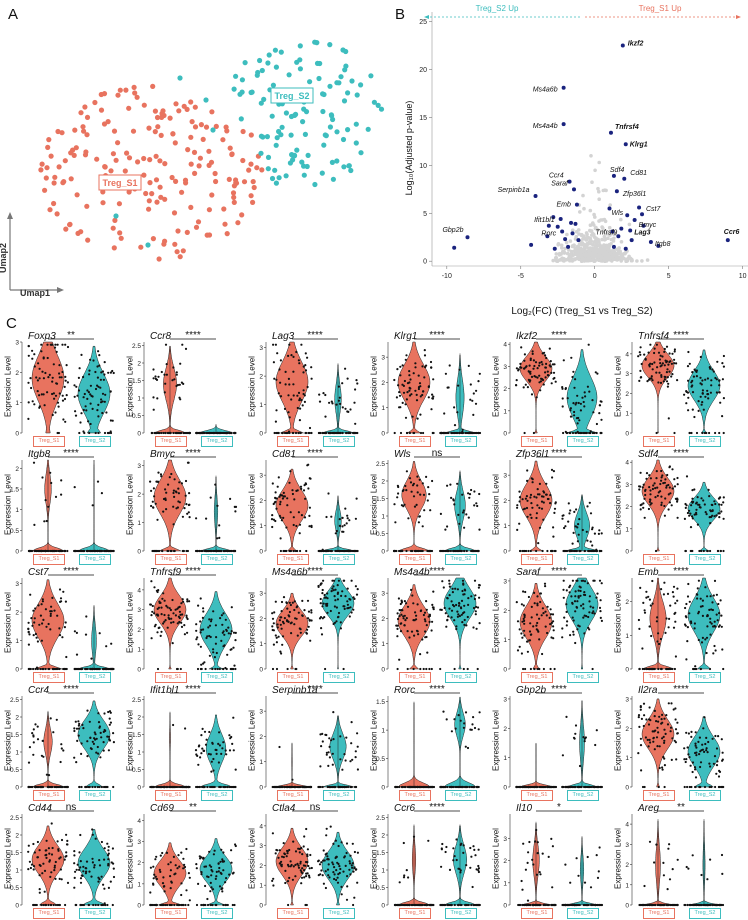 The image size is (748, 920). What do you see at coordinates (505, 389) in the screenshot?
I see `violin-ytick-label: 2` at bounding box center [505, 389].